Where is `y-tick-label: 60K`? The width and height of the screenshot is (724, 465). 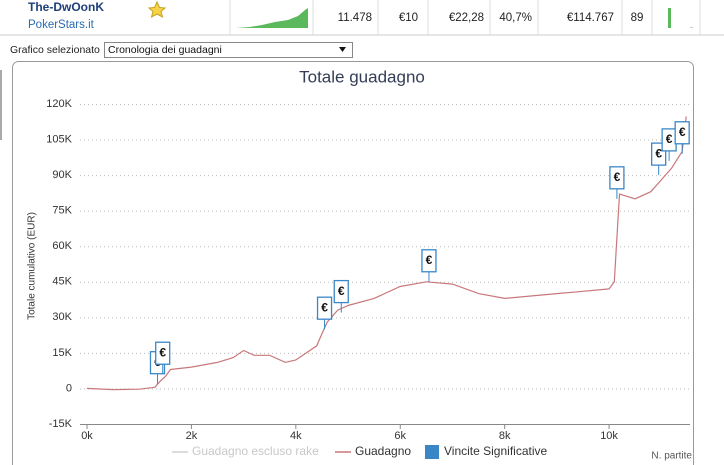 y-tick-label: 60K is located at coordinates (62, 246).